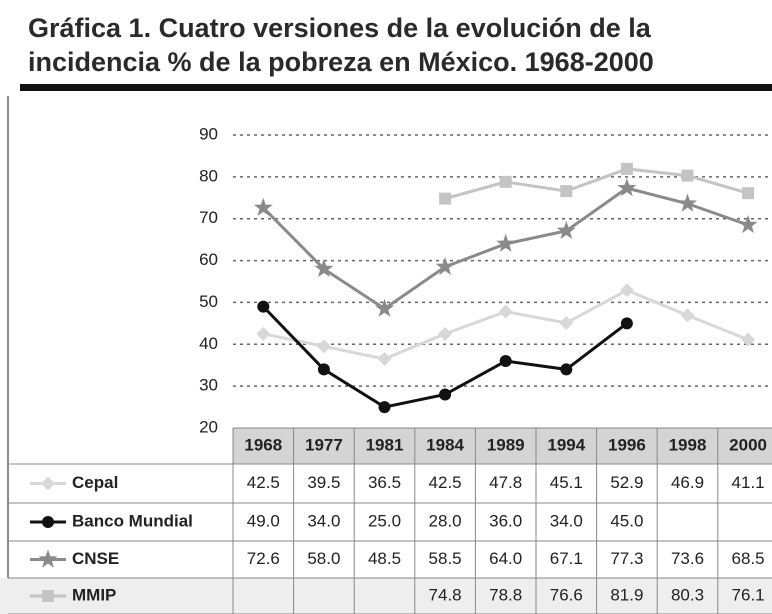 Image resolution: width=772 pixels, height=614 pixels. Describe the element at coordinates (687, 558) in the screenshot. I see `table-cell: 73.6` at that location.